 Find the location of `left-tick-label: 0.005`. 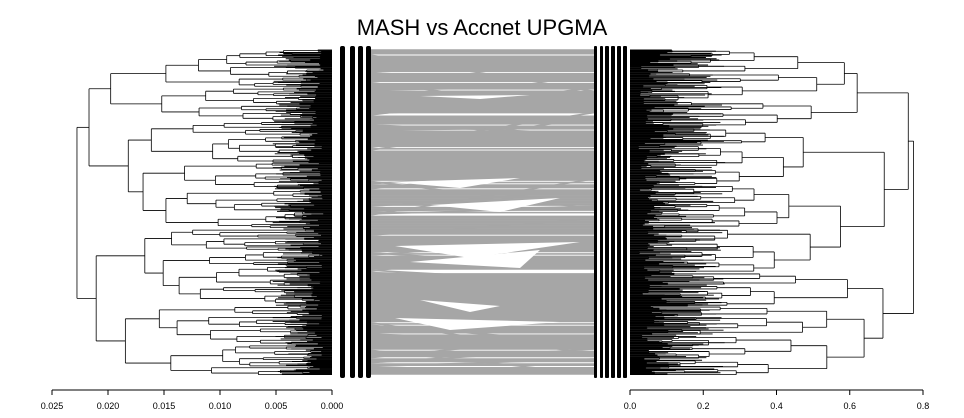

left-tick-label: 0.005 is located at coordinates (276, 406).